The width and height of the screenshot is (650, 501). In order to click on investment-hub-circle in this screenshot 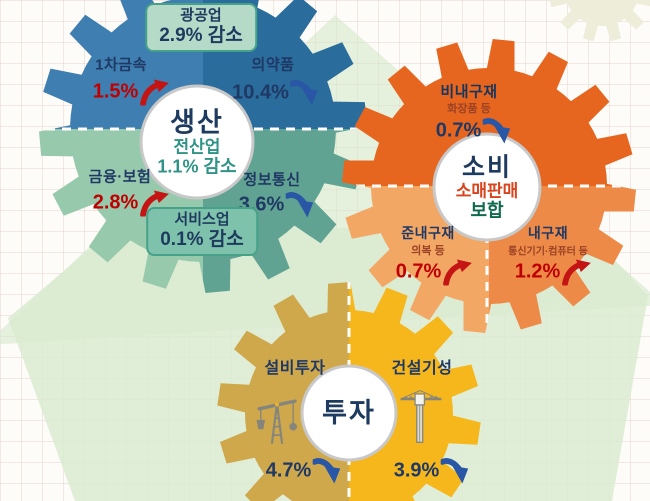, I will do `click(349, 413)`.